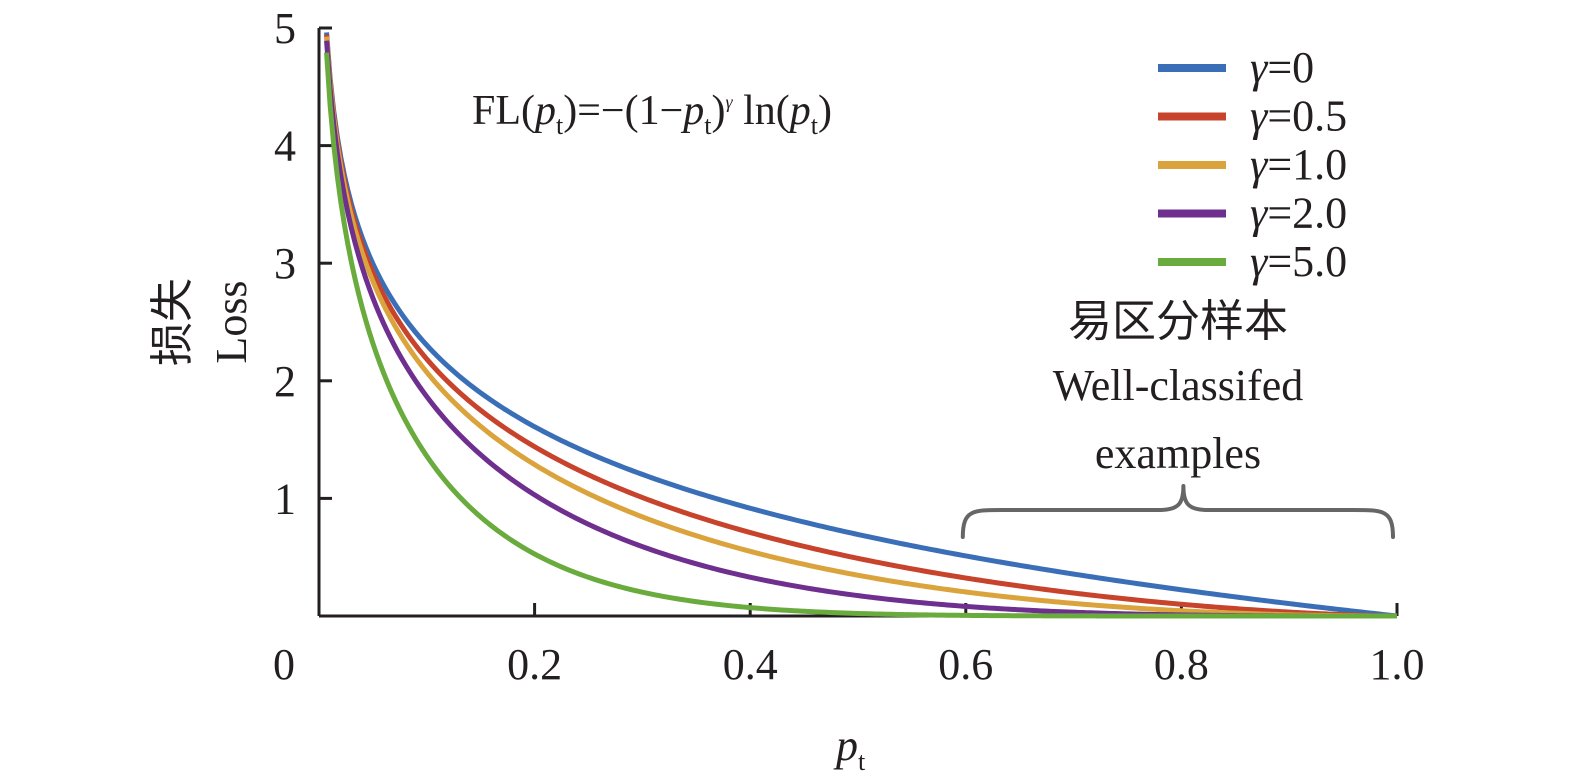 Image resolution: width=1575 pixels, height=784 pixels. I want to click on y-axis-title-zh: 损失, so click(172, 322).